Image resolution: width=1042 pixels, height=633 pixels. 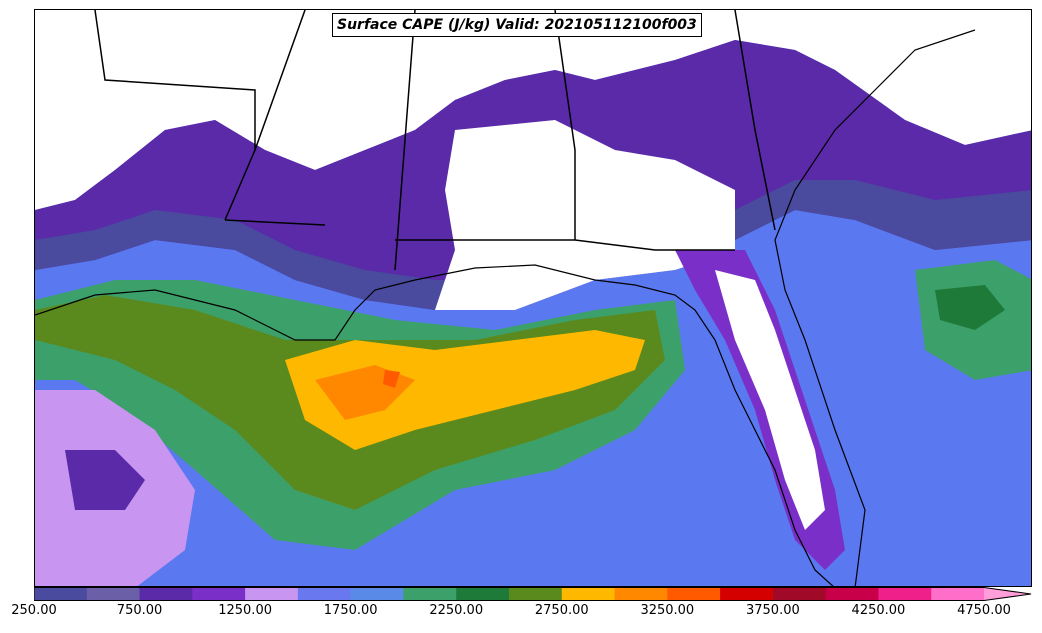 I want to click on colorbar-tick-label: 4750.00, so click(x=984, y=610).